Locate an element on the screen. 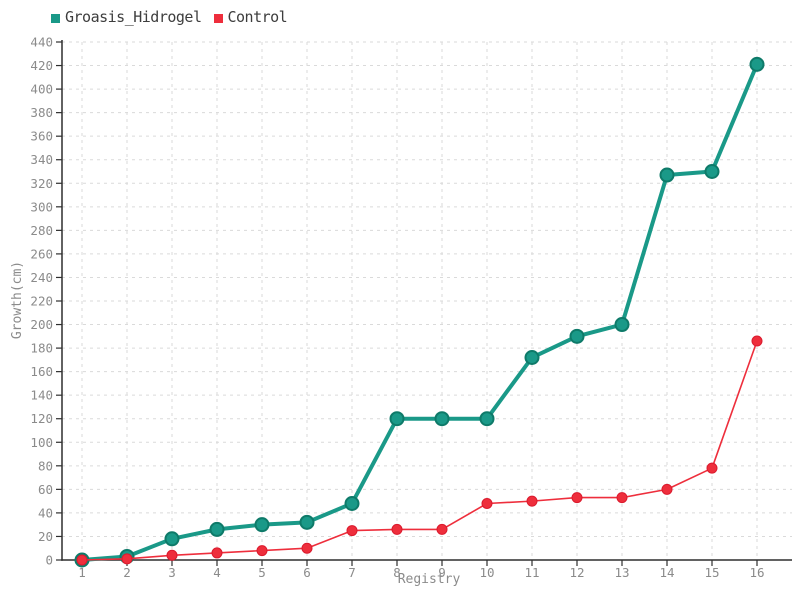  y-tick-label: 340 is located at coordinates (41, 159).